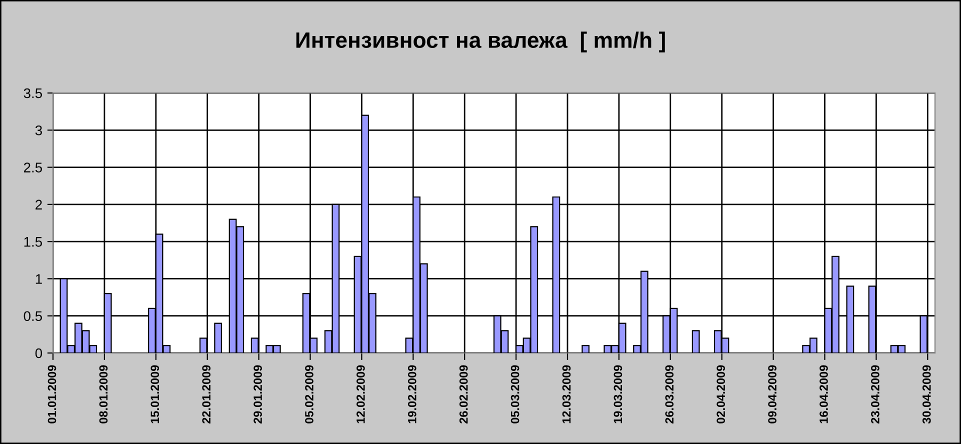  What do you see at coordinates (33, 93) in the screenshot?
I see `y-tick-label: 3.5` at bounding box center [33, 93].